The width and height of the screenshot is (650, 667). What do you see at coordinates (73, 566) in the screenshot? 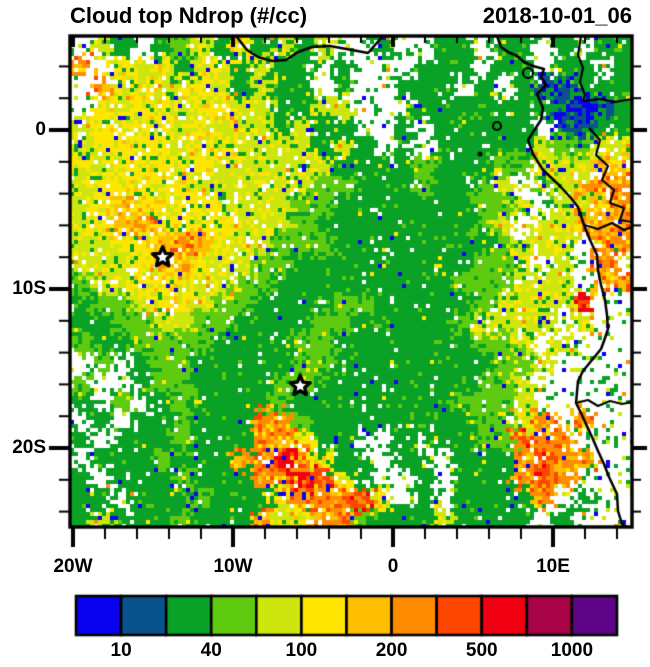
I see `x-tick-label: 20W` at bounding box center [73, 566].